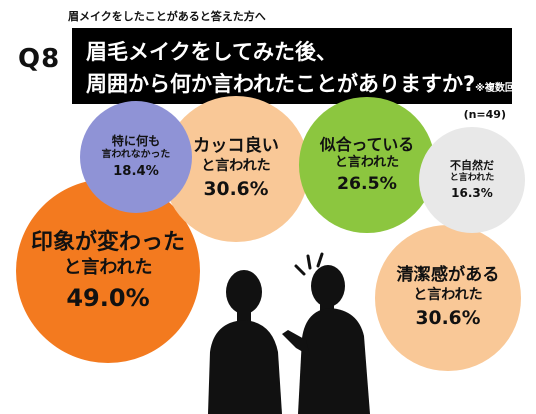  Describe the element at coordinates (136, 171) in the screenshot. I see `bubble-4-value: 18.4%` at that location.